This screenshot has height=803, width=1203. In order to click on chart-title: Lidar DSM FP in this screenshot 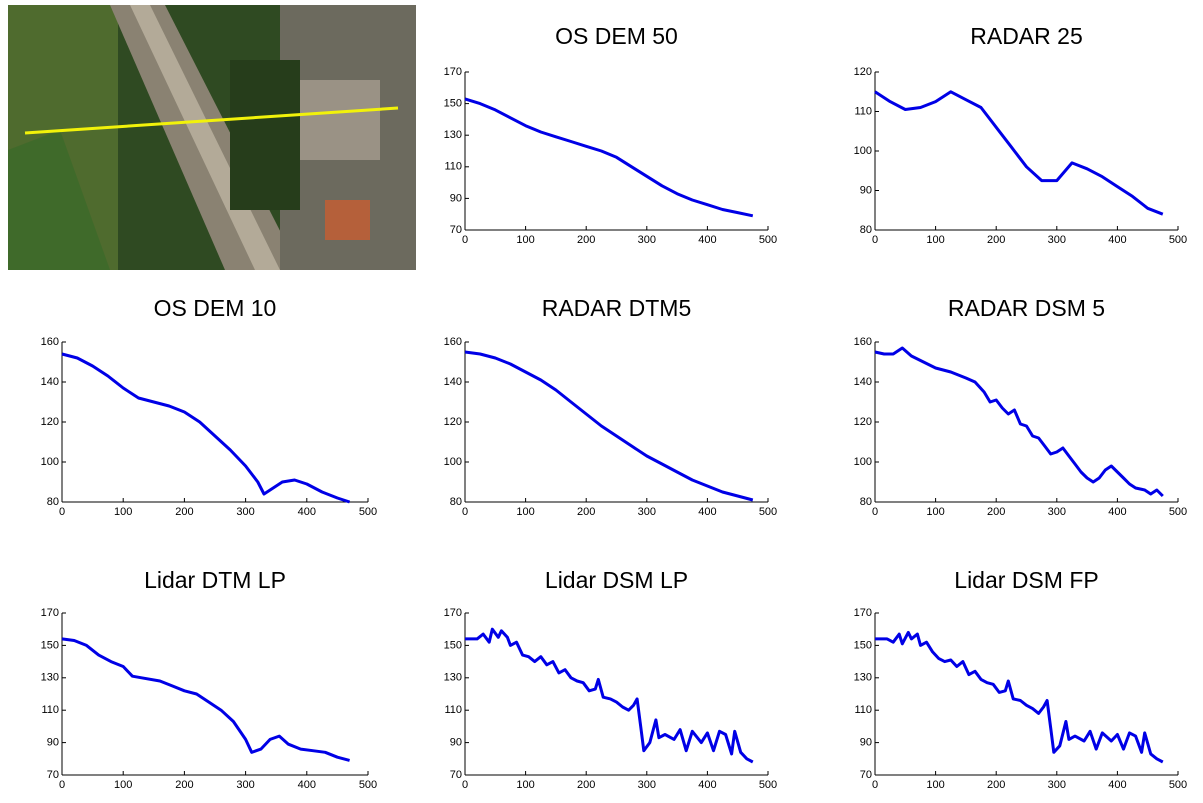, I will do `click(1026, 580)`.